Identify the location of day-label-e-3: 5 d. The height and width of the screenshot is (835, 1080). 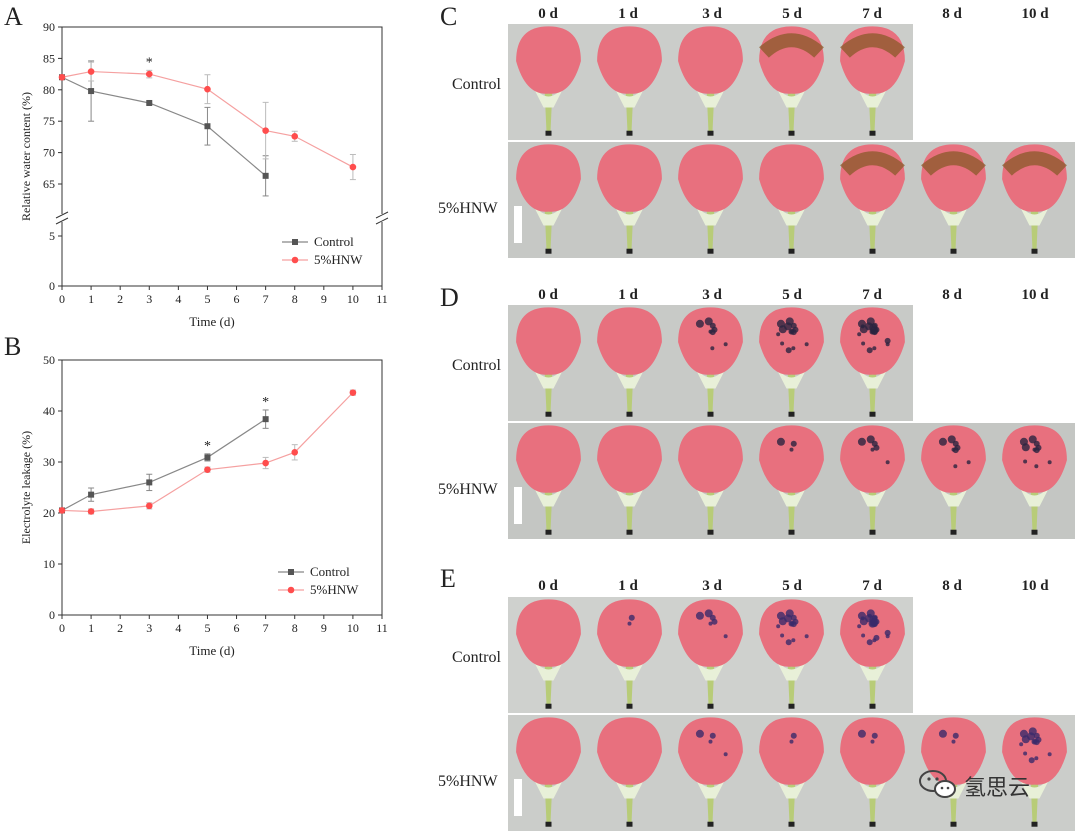
(792, 586).